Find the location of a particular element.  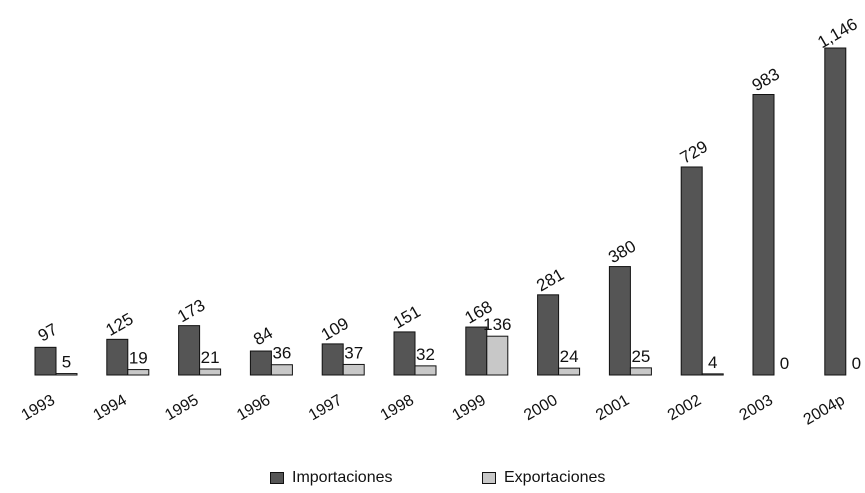

value-label-exportaciones-1994: 19 is located at coordinates (138, 358).